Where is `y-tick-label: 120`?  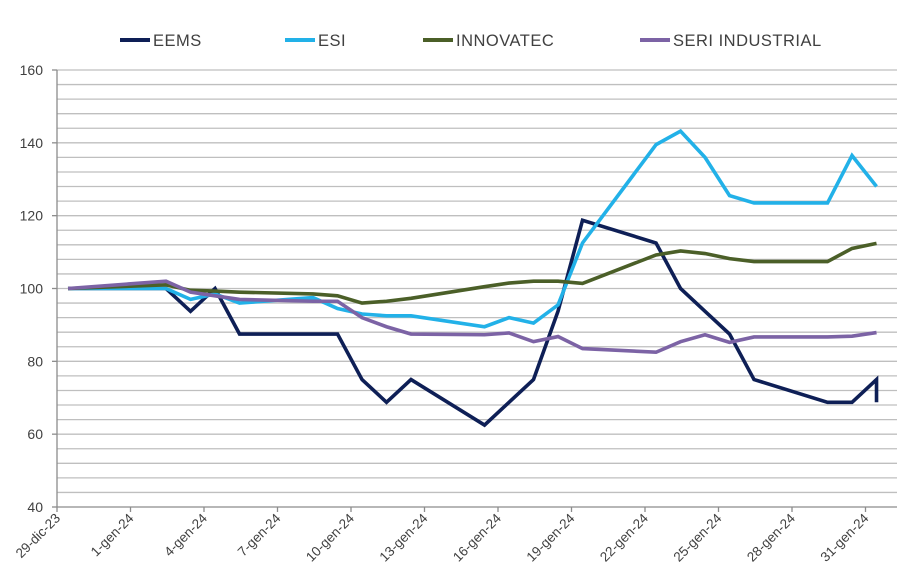 y-tick-label: 120 is located at coordinates (32, 216).